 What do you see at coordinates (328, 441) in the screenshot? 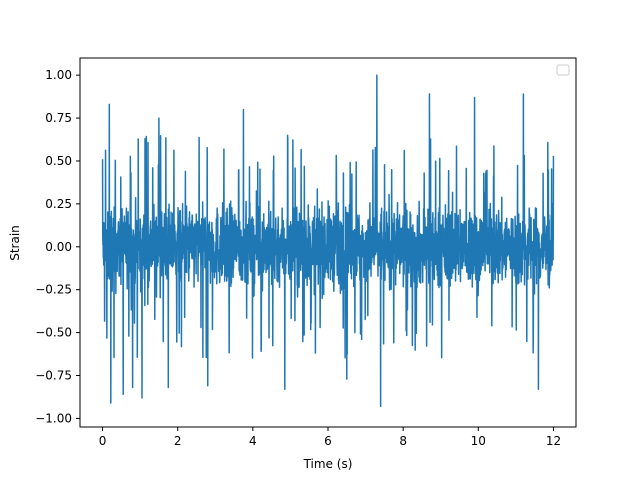
I see `x-tick-label: 6` at bounding box center [328, 441].